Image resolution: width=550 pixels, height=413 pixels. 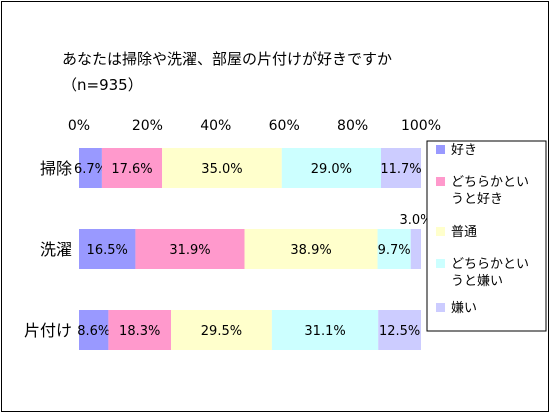 I want to click on data-label: 16.5%, so click(x=107, y=250).